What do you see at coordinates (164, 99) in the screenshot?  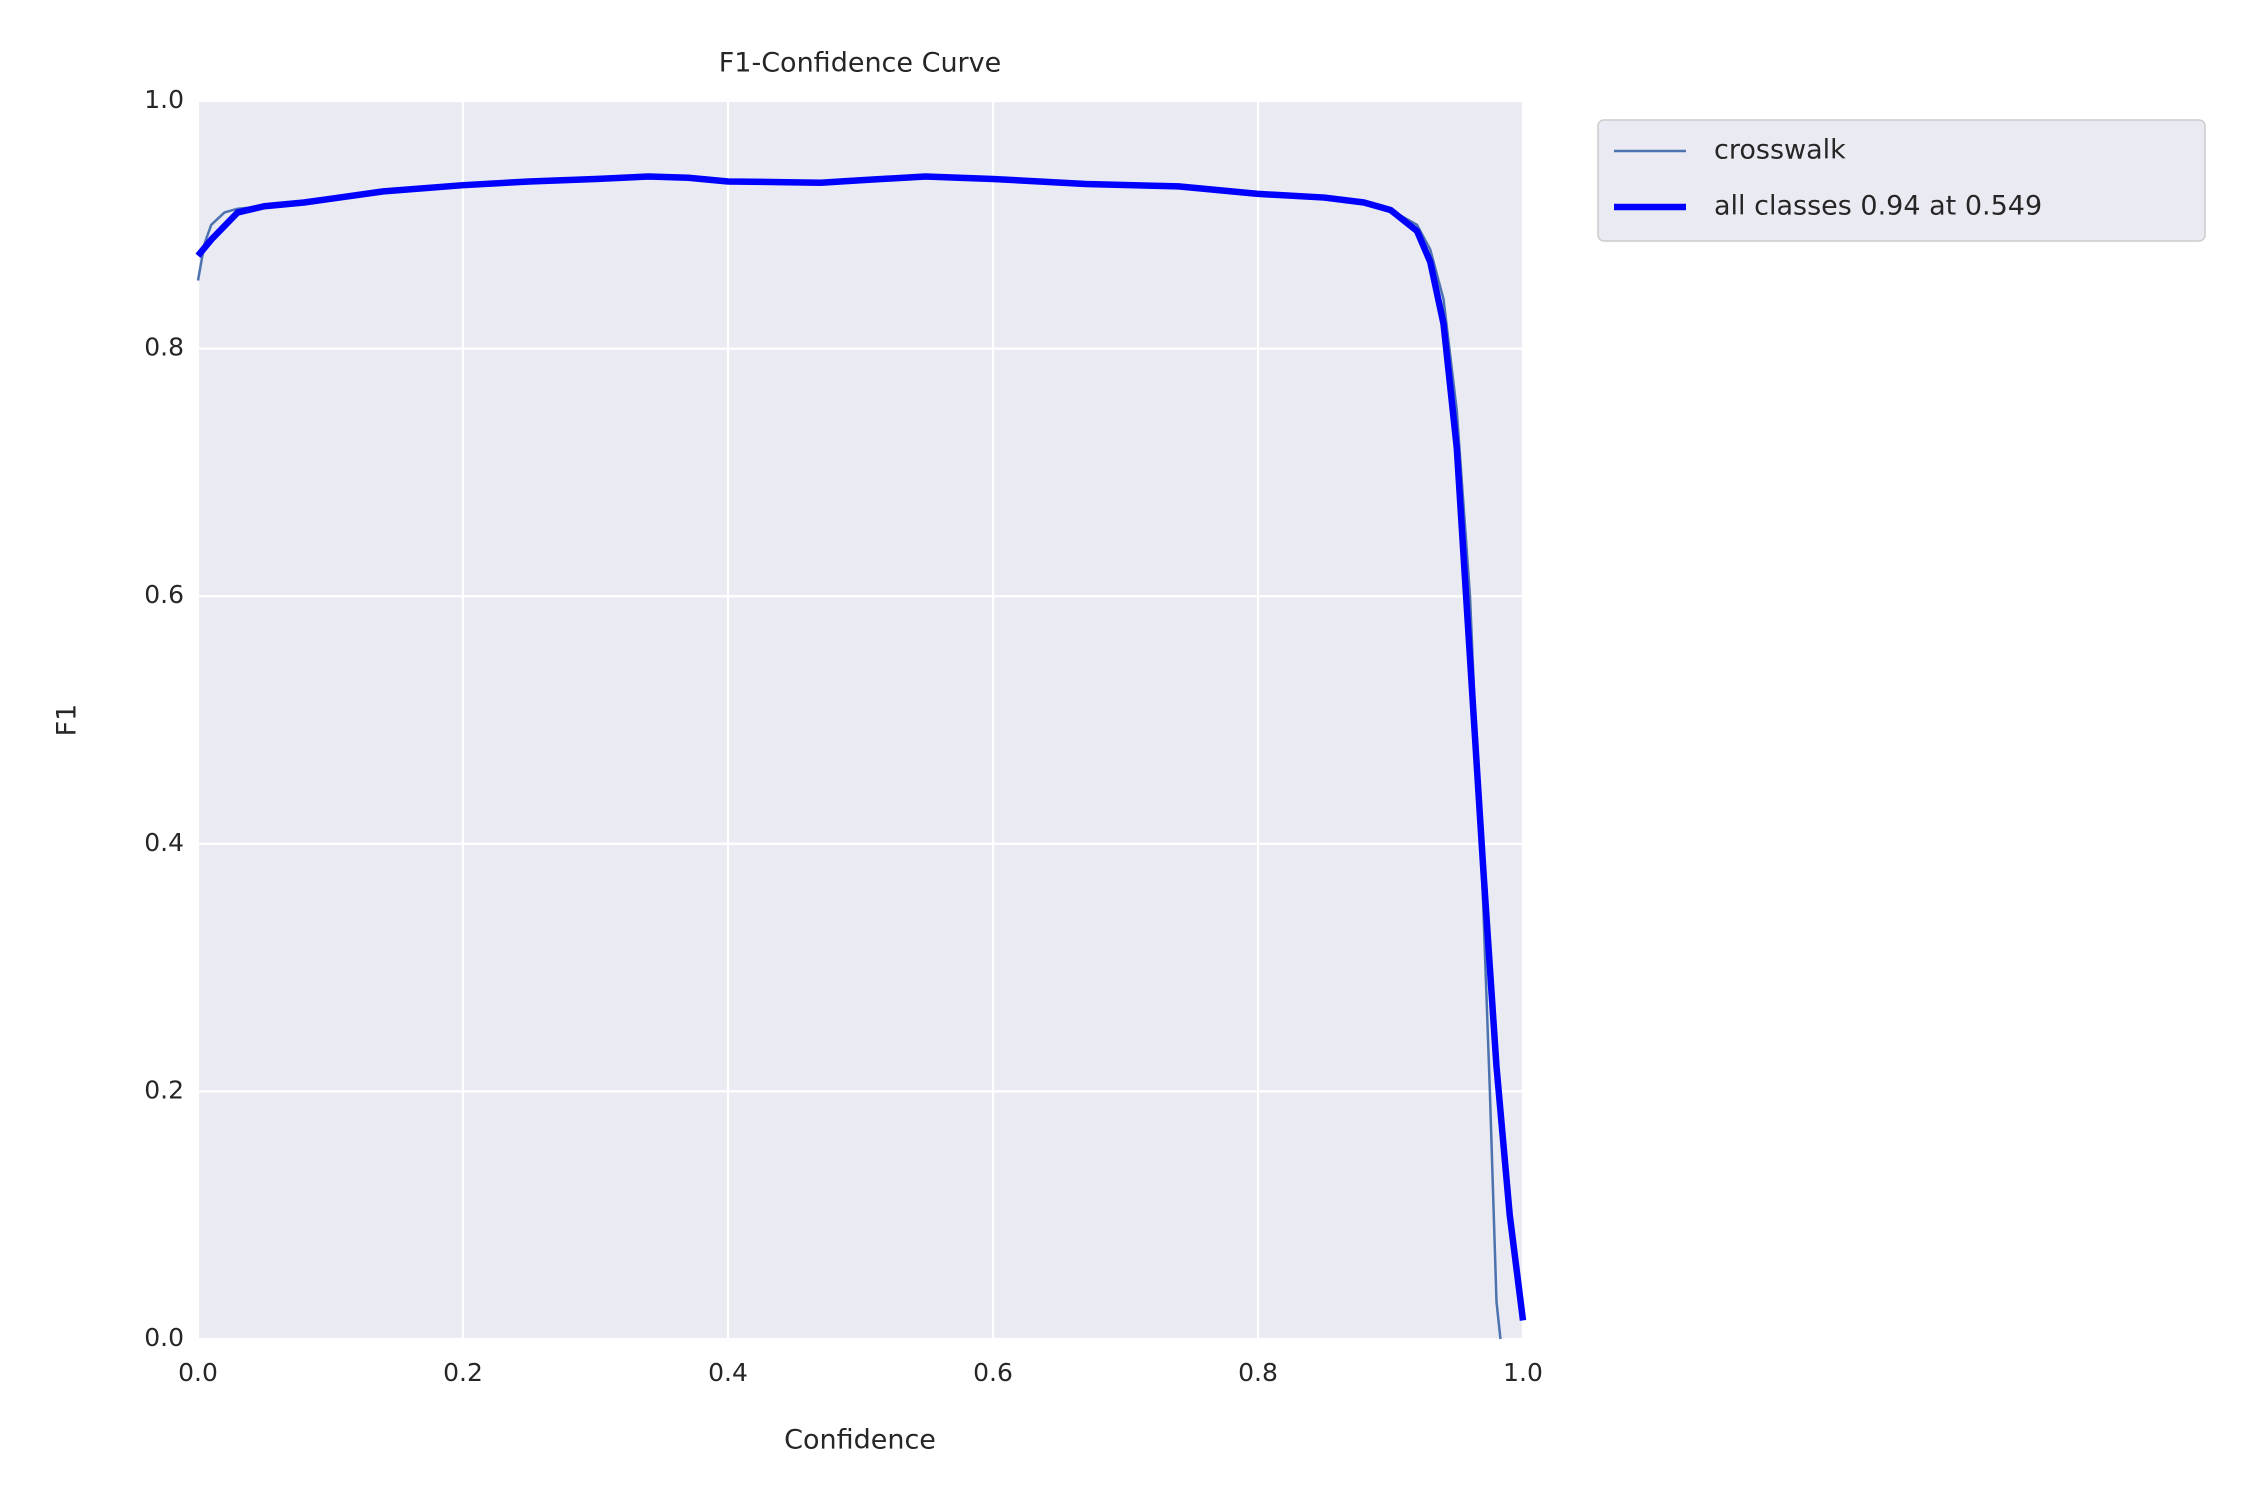 I see `y-tick-label: 1.0` at bounding box center [164, 99].